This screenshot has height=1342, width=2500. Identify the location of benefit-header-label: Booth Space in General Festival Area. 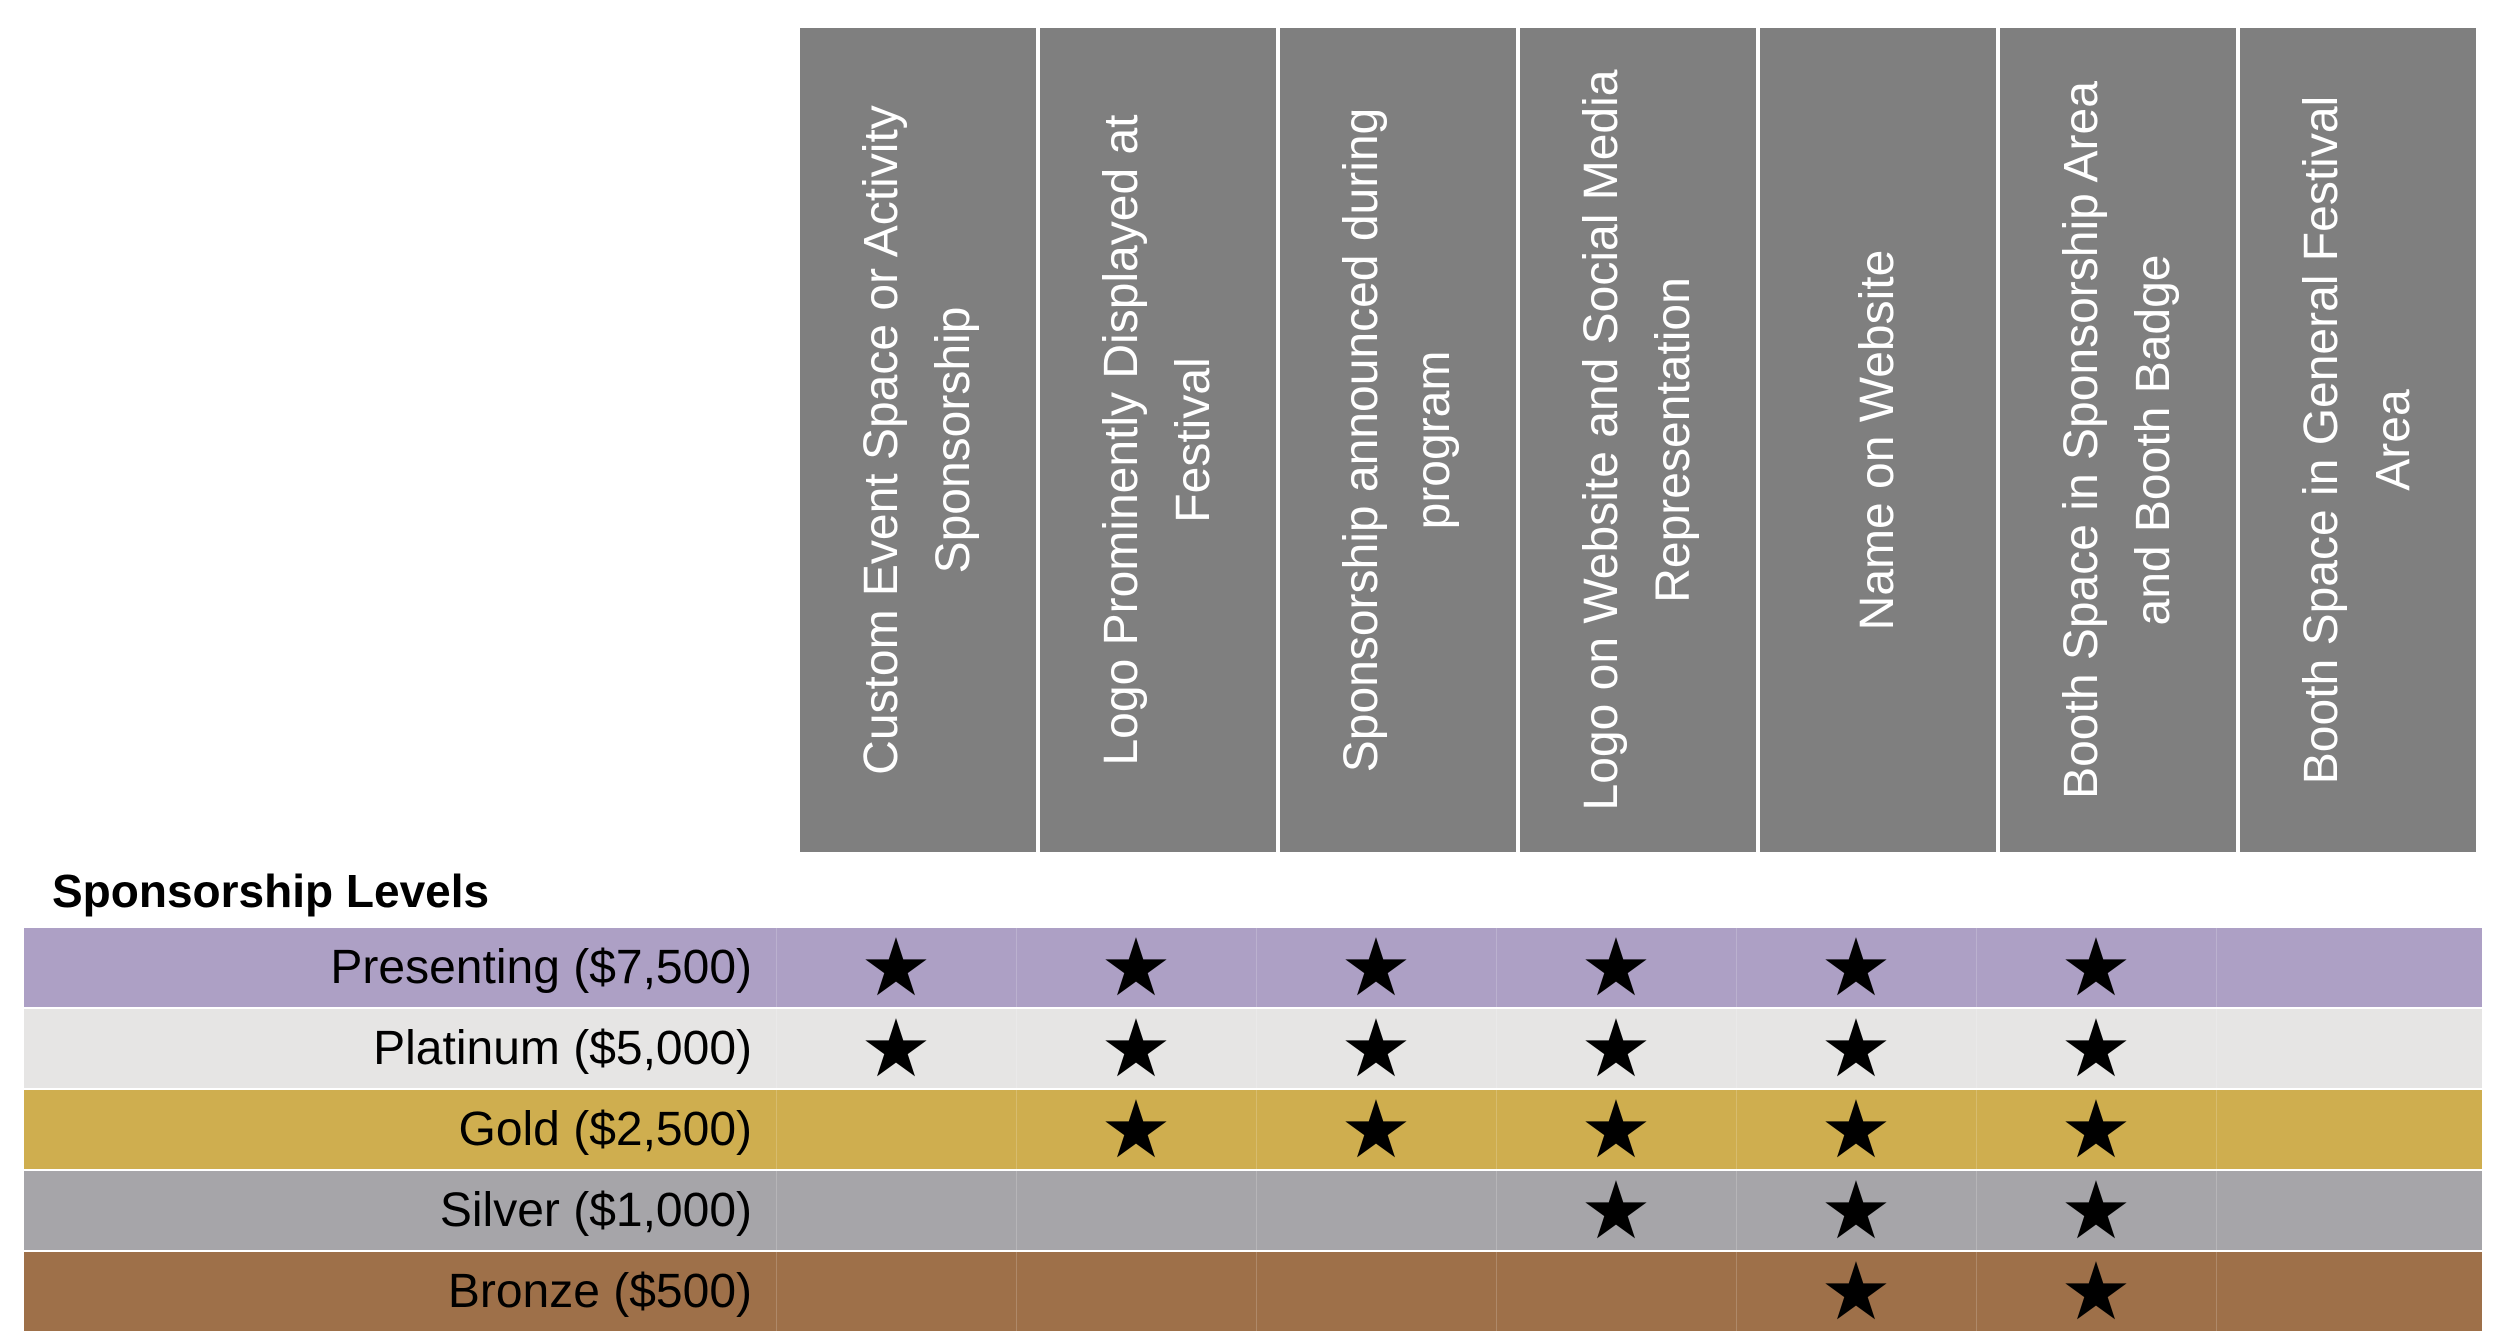
(2357, 440).